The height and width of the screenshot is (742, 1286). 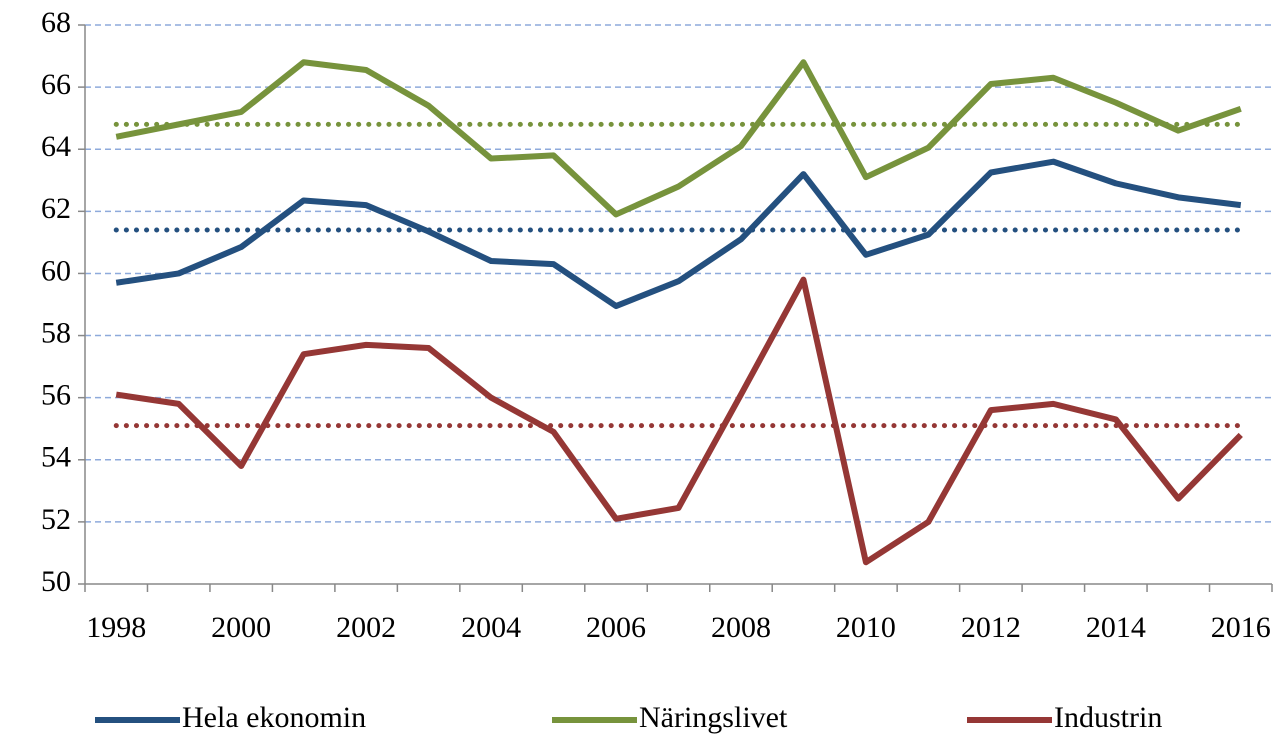 What do you see at coordinates (1108, 717) in the screenshot?
I see `legend-label: Industrin` at bounding box center [1108, 717].